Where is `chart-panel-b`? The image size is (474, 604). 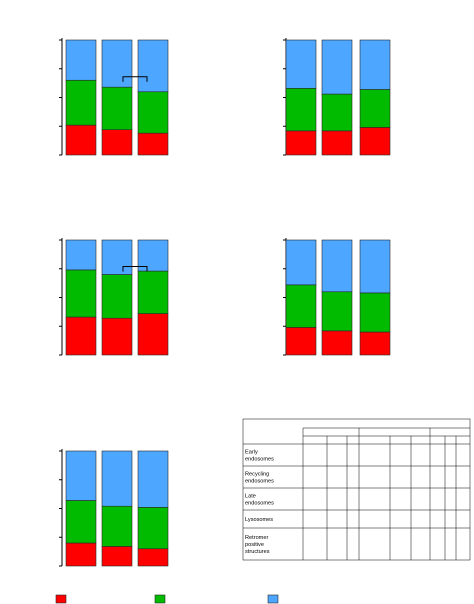
chart-panel-b is located at coordinates (337, 97).